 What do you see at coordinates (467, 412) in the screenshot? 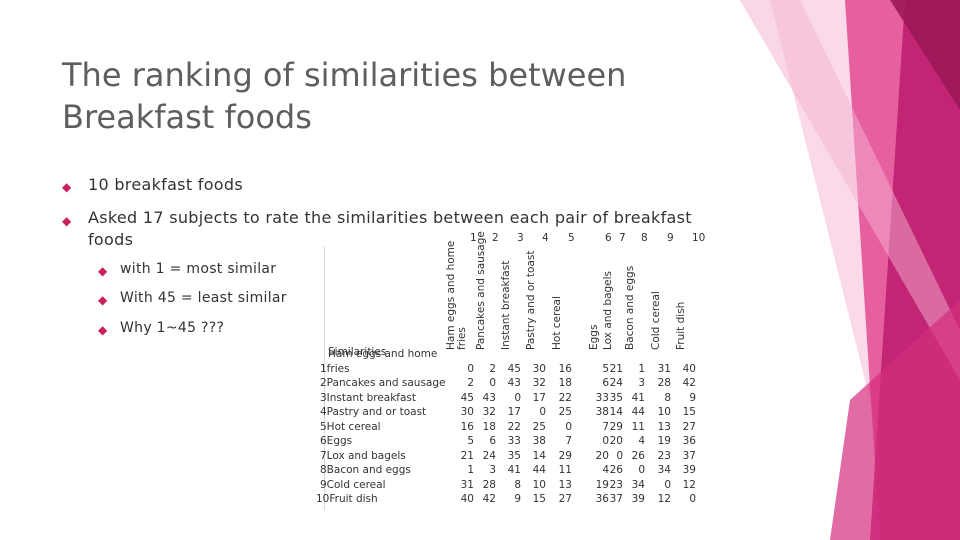
I see `table-cell: 30` at bounding box center [467, 412].